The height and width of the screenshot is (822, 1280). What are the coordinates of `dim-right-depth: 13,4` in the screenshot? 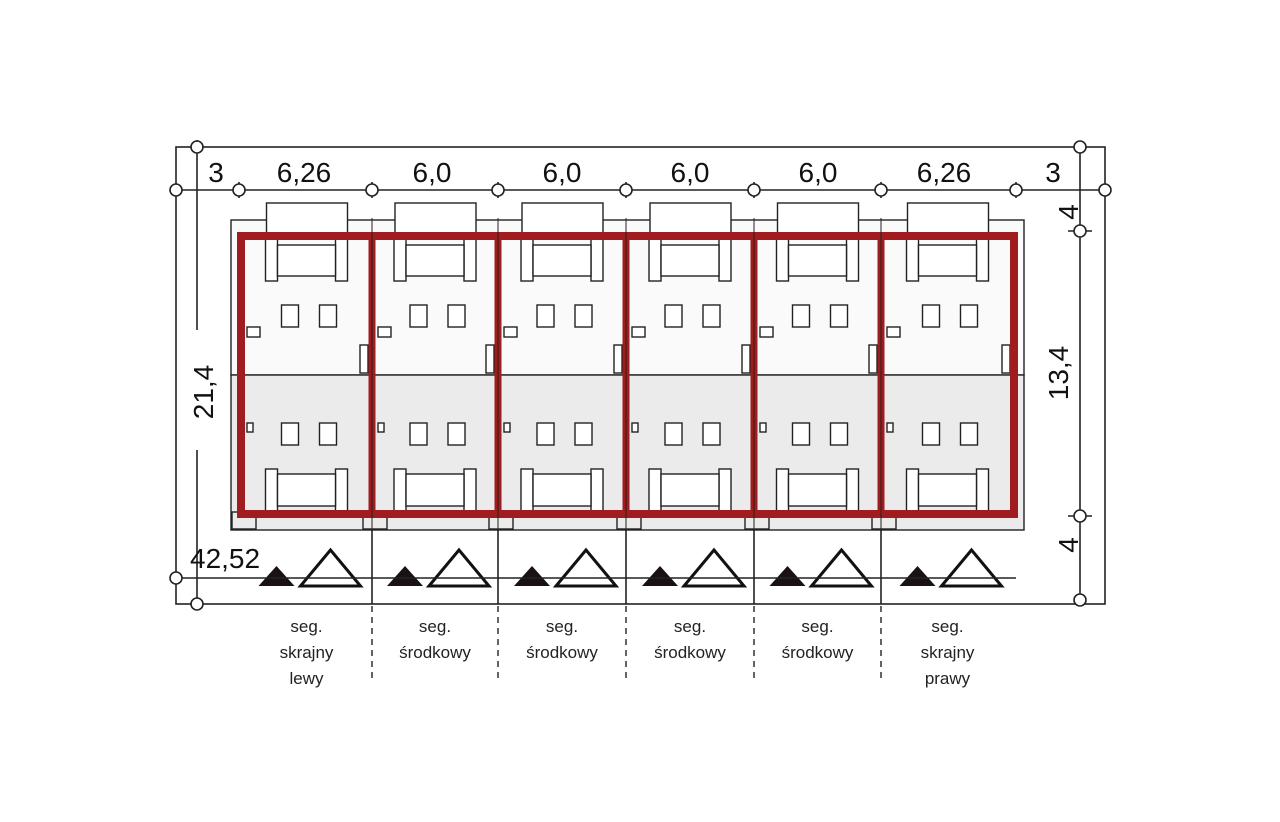 It's located at (1058, 373).